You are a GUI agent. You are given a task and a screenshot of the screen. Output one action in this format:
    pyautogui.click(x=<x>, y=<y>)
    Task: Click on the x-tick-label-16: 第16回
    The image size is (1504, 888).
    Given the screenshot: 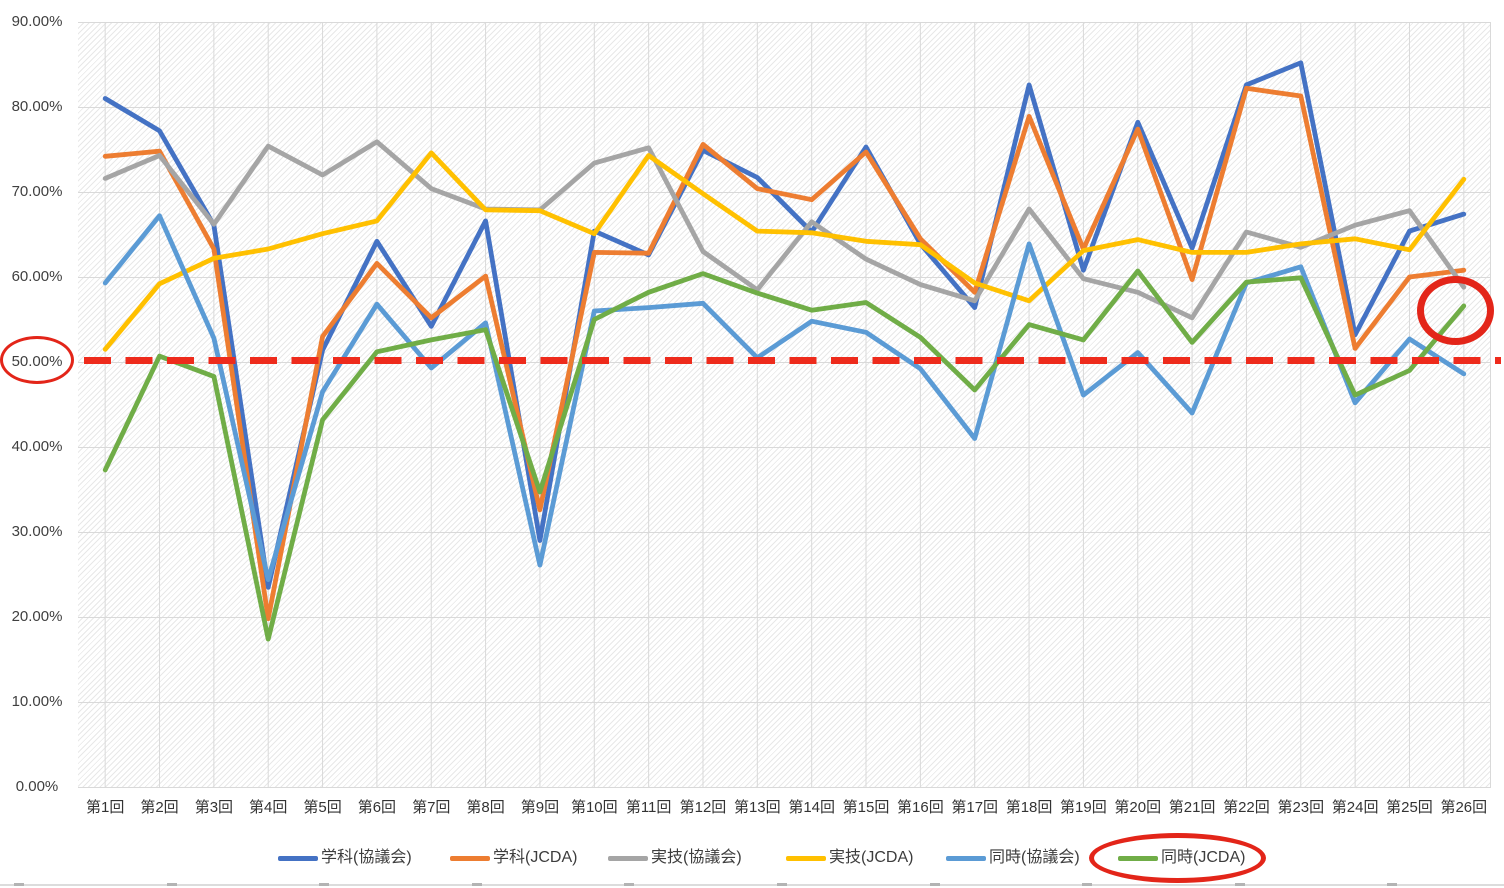 What is the action you would take?
    pyautogui.click(x=920, y=807)
    